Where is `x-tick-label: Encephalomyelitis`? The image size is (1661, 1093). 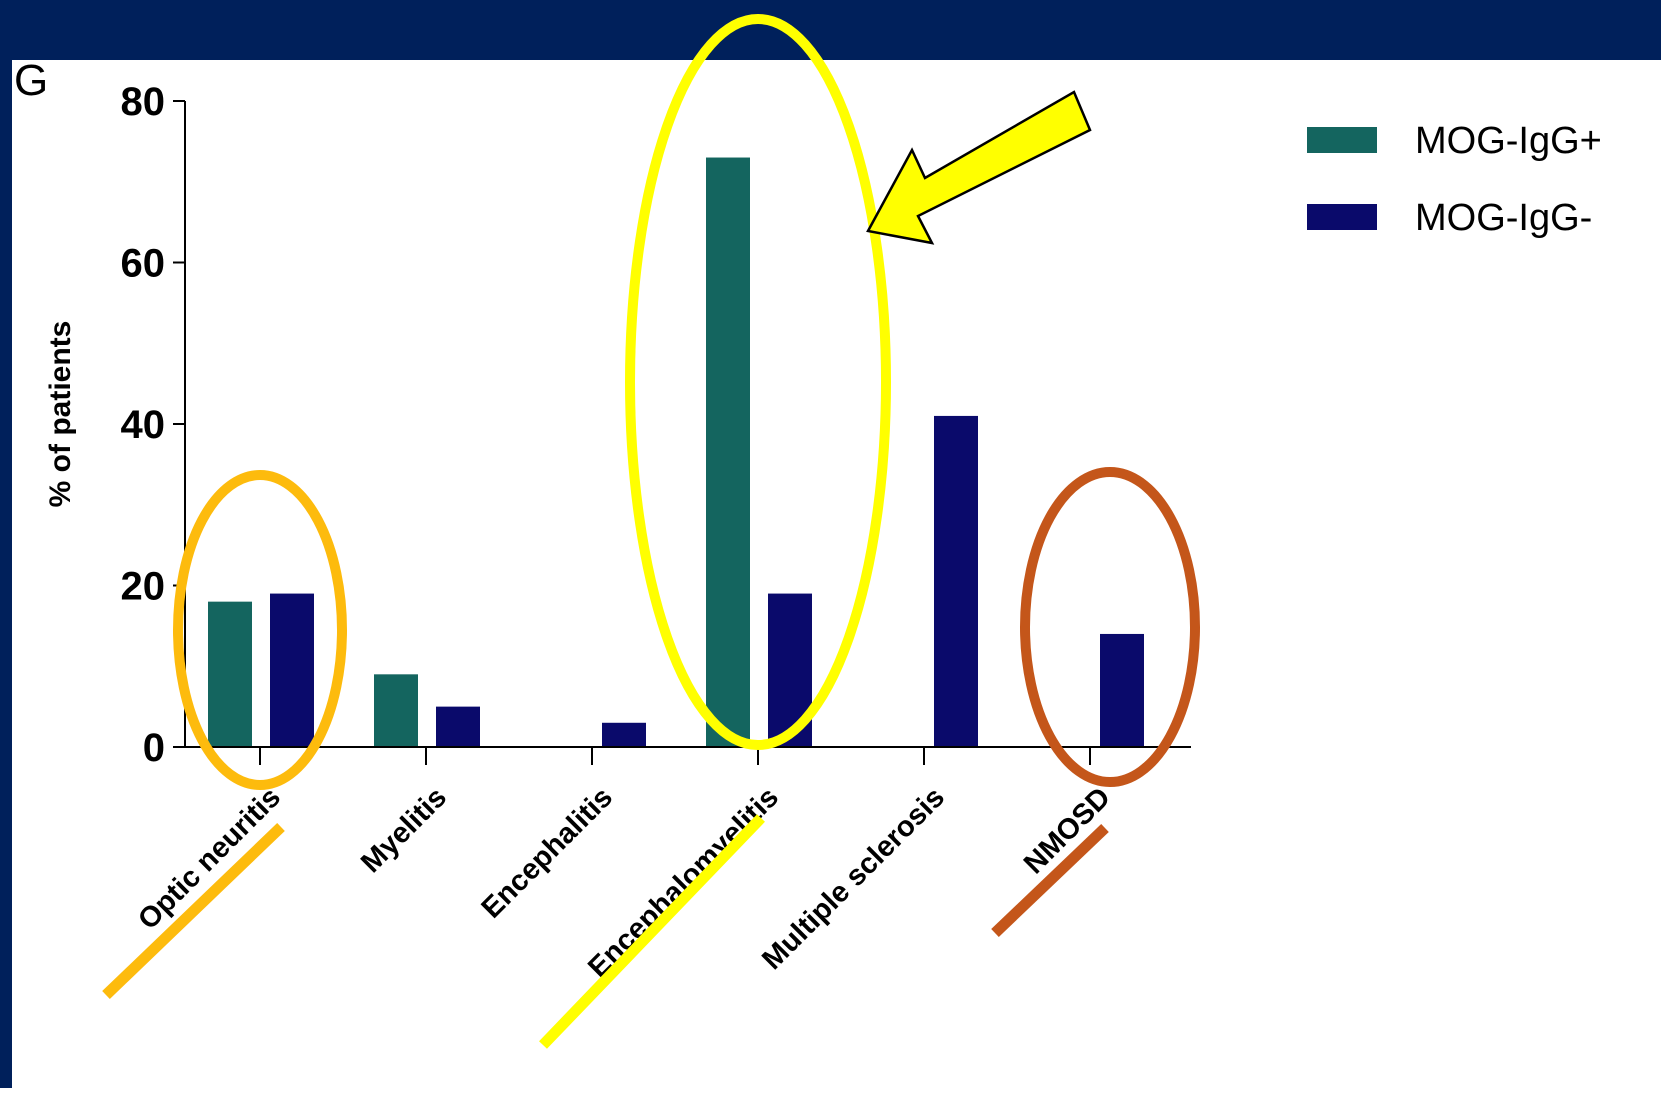 x-tick-label: Encephalomyelitis is located at coordinates (683, 882).